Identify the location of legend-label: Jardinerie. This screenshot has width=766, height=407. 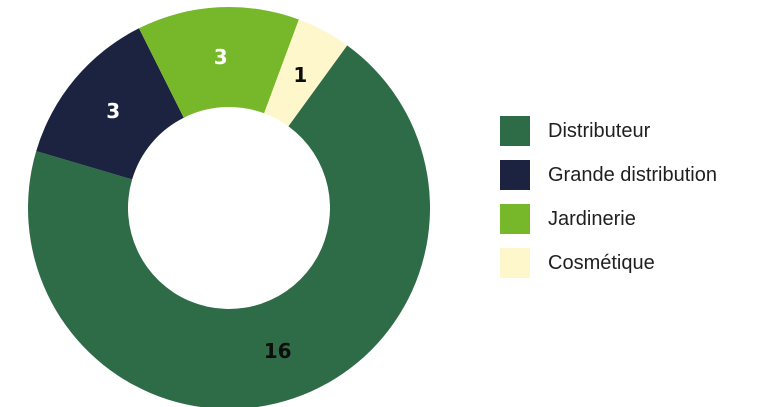
(592, 218).